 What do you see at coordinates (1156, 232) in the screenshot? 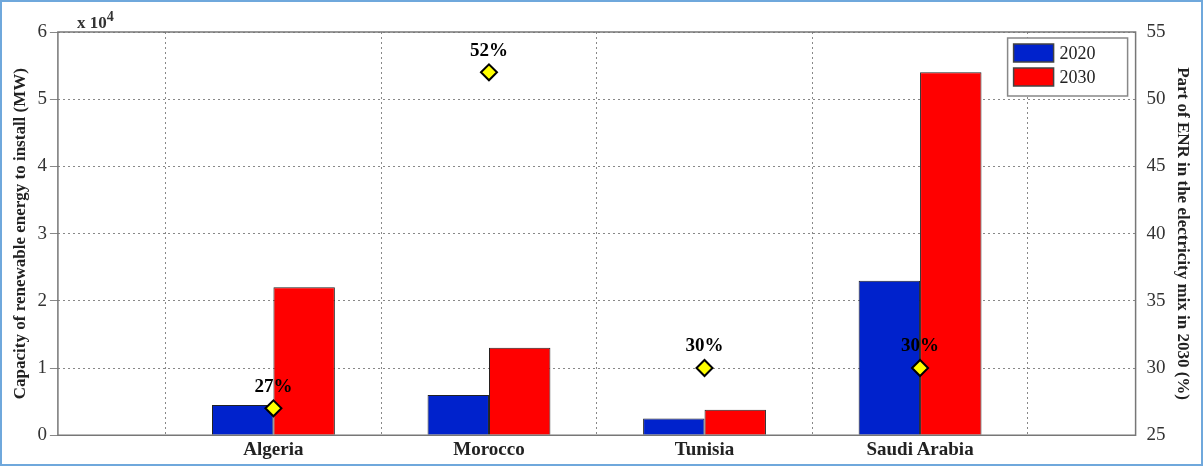
I see `y2-tick-label: 40` at bounding box center [1156, 232].